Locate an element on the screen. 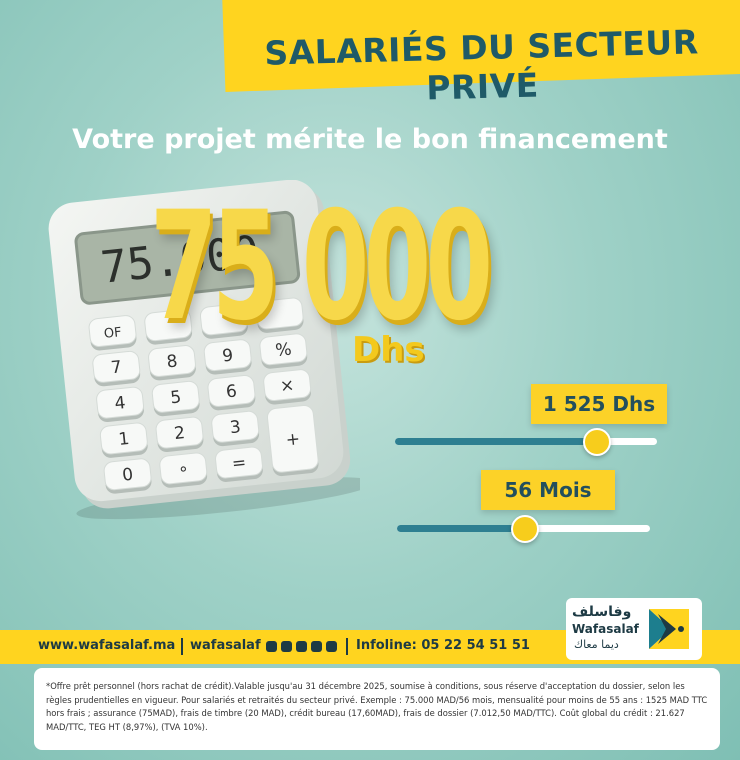 This screenshot has height=760, width=740. disclaimer-box is located at coordinates (377, 709).